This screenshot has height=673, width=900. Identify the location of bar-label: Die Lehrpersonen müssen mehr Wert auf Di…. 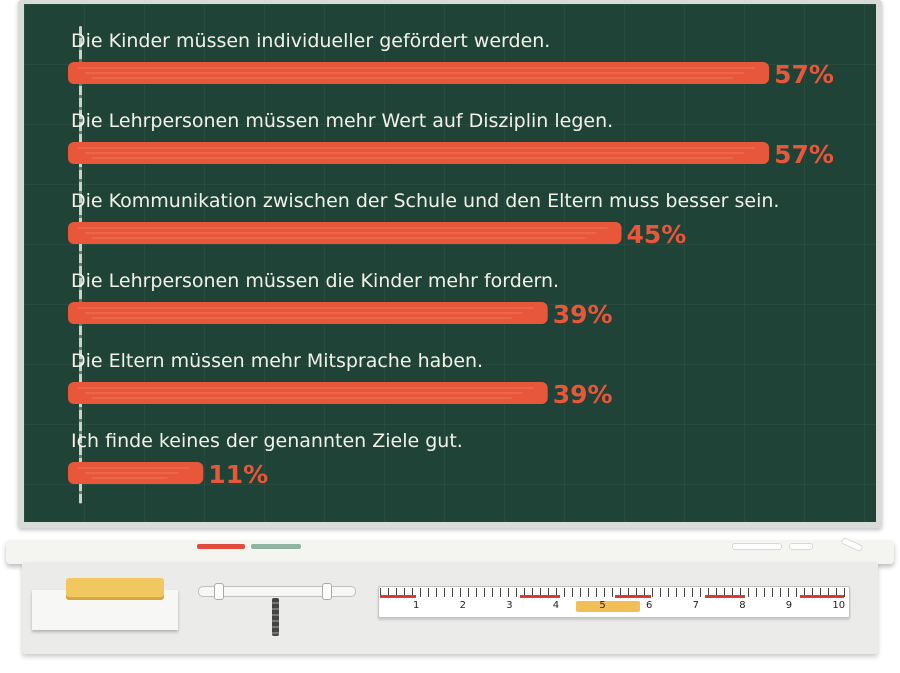
(342, 121).